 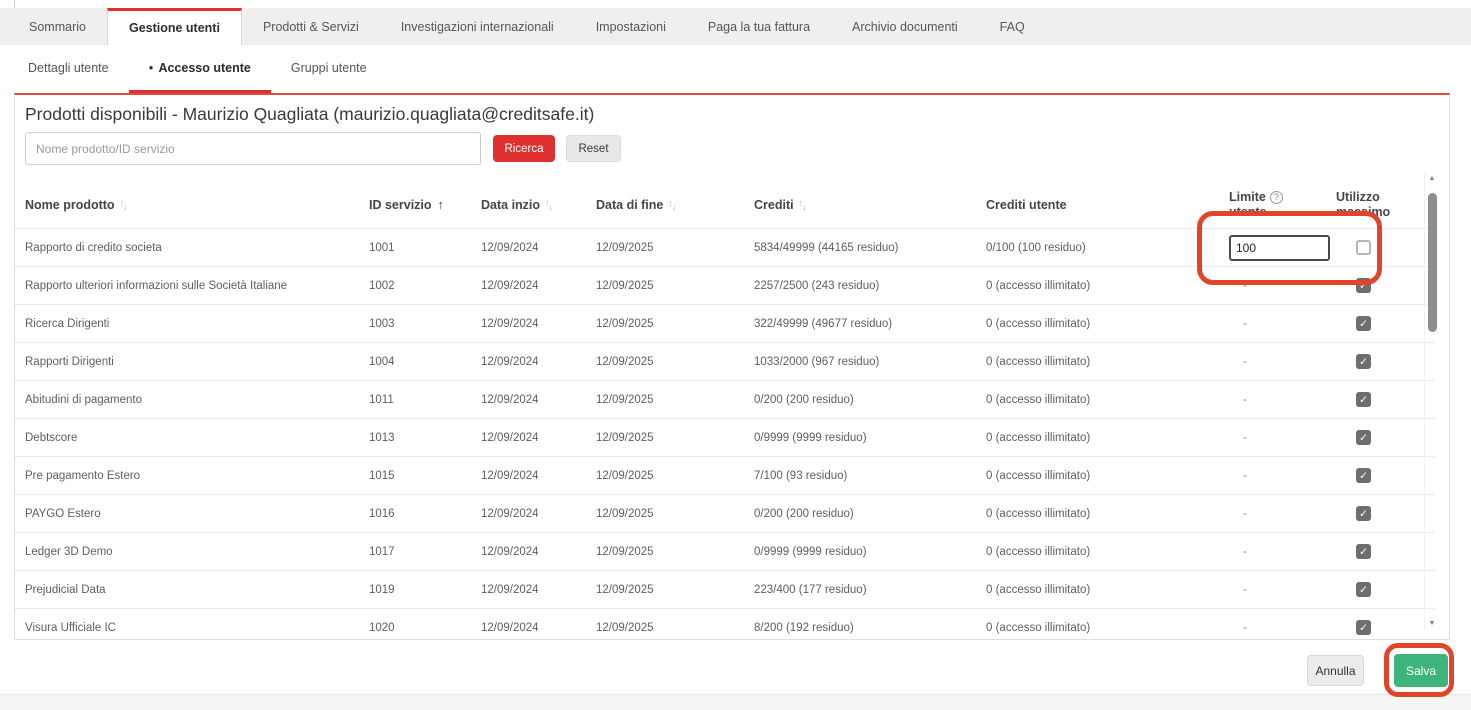 What do you see at coordinates (1335, 670) in the screenshot?
I see `cancel-button: Annulla` at bounding box center [1335, 670].